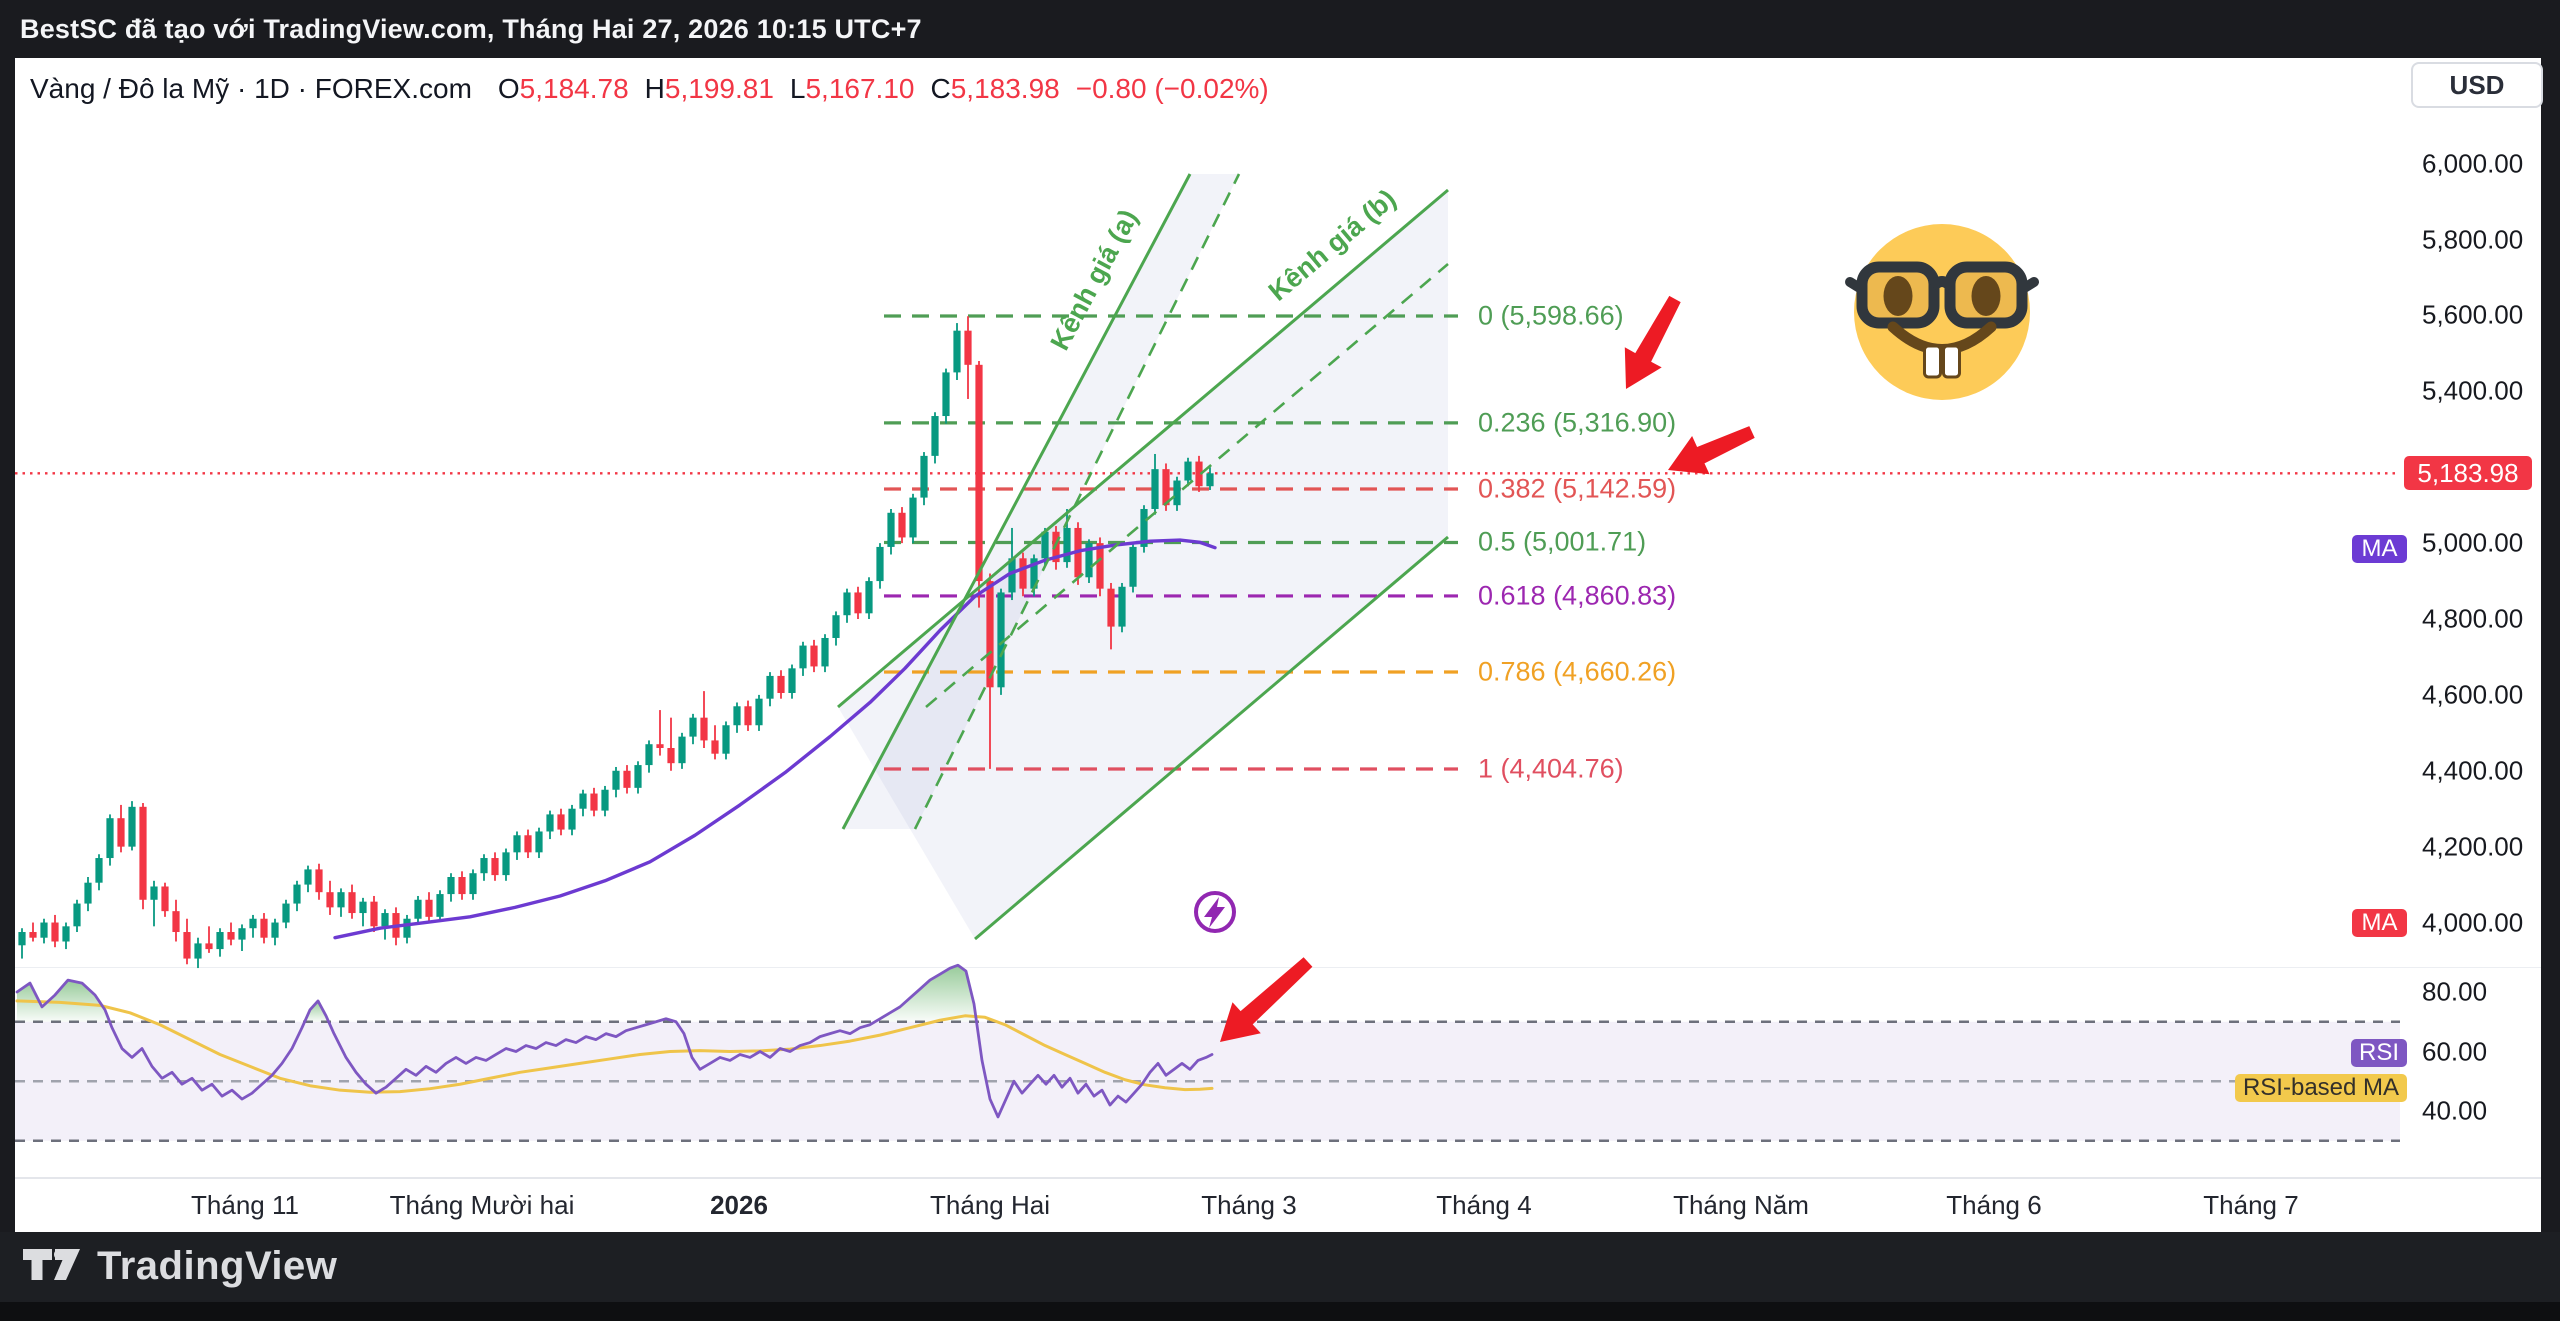 This screenshot has width=2560, height=1321. I want to click on price-axis-label: 4,600.00, so click(2473, 694).